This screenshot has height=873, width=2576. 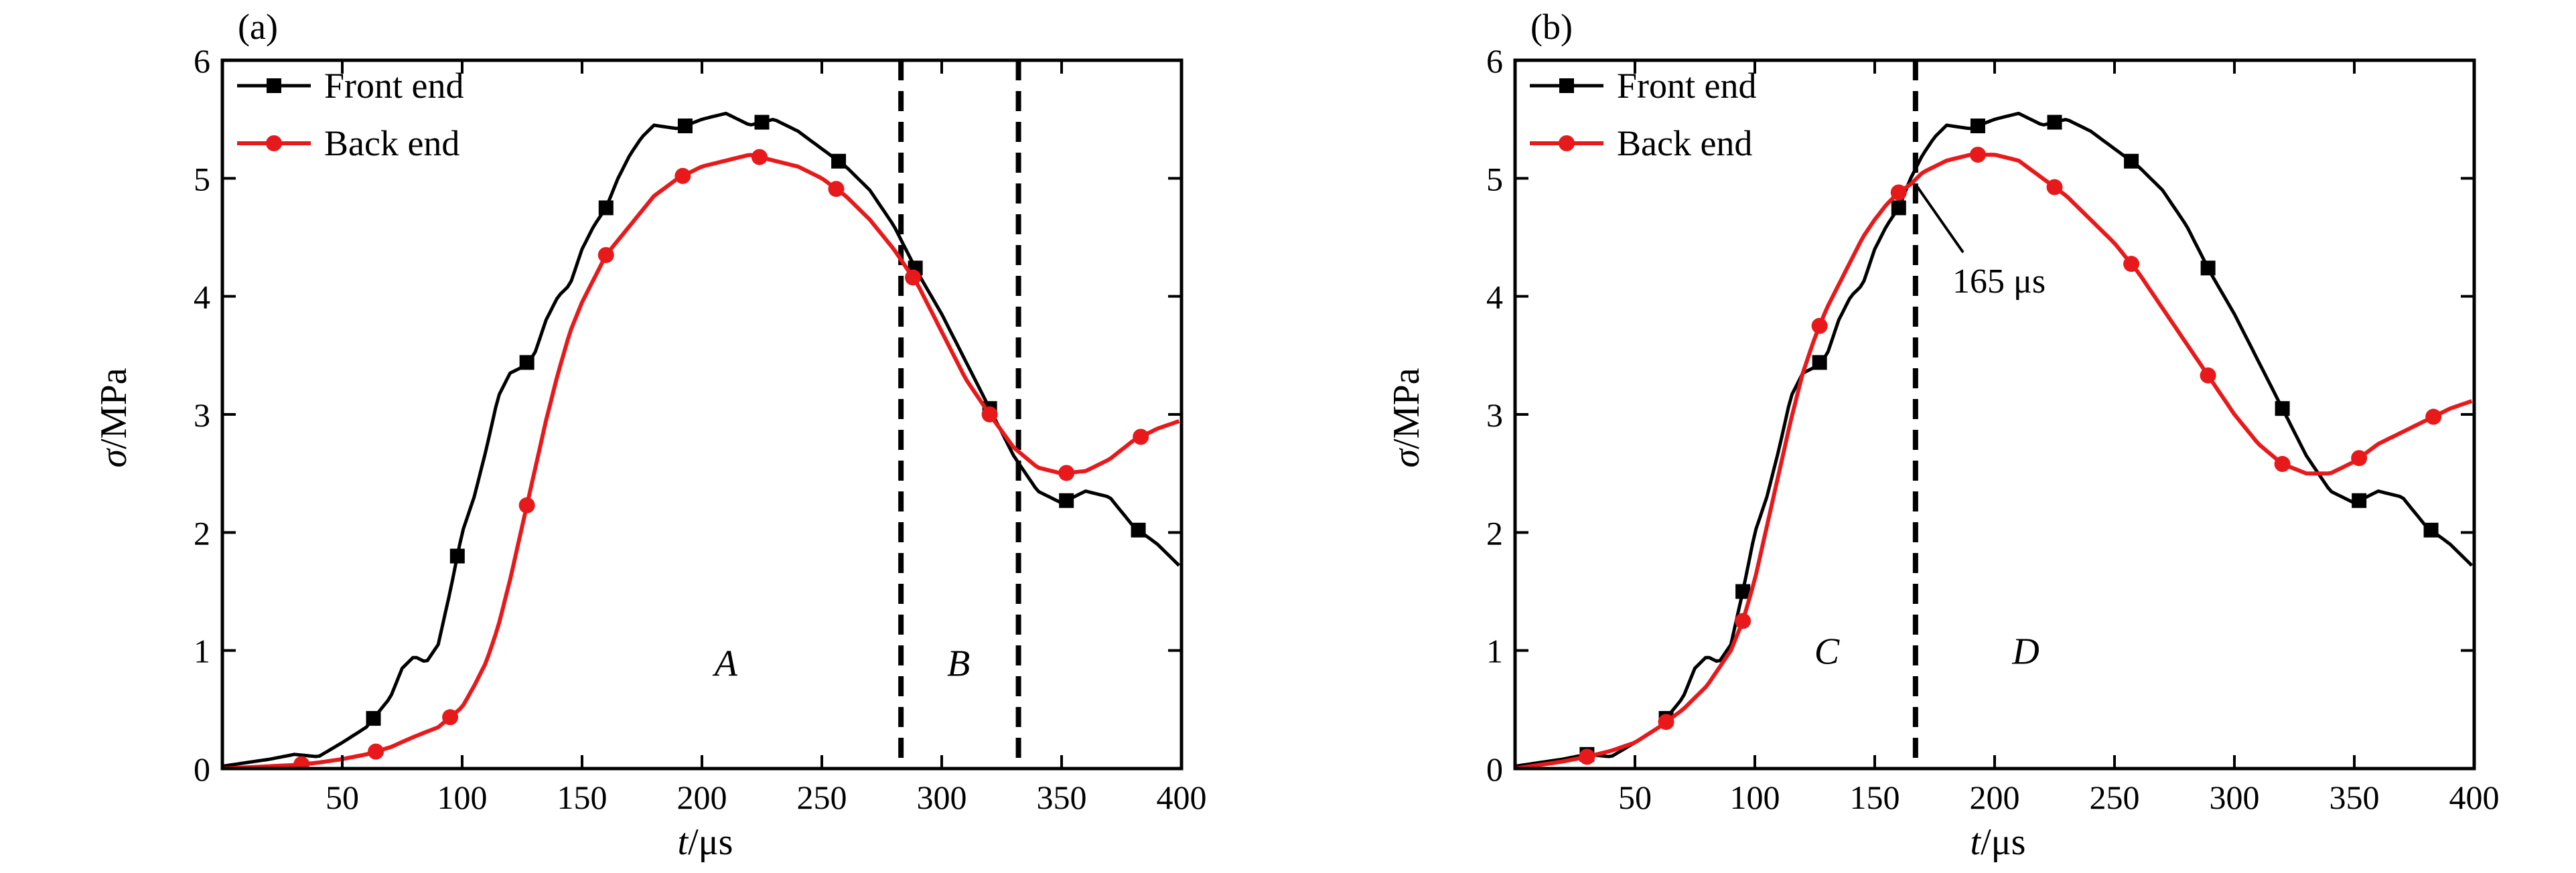 I want to click on y-tick-label: 0, so click(x=1494, y=769).